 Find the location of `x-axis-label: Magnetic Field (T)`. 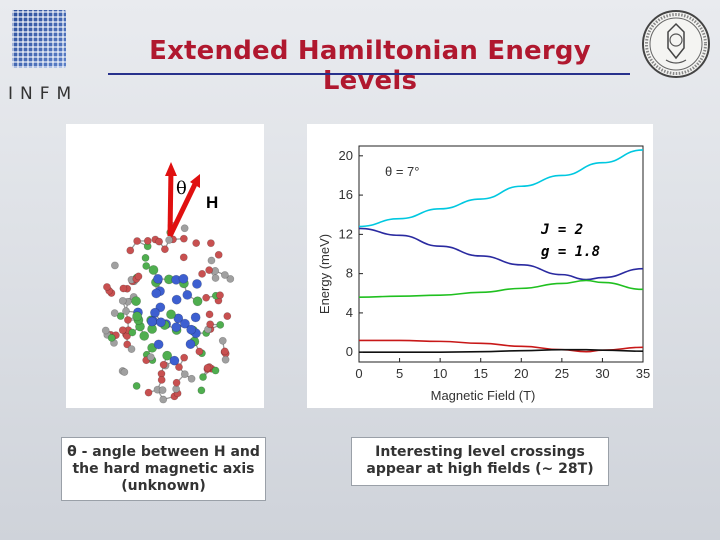

x-axis-label: Magnetic Field (T) is located at coordinates (483, 395).